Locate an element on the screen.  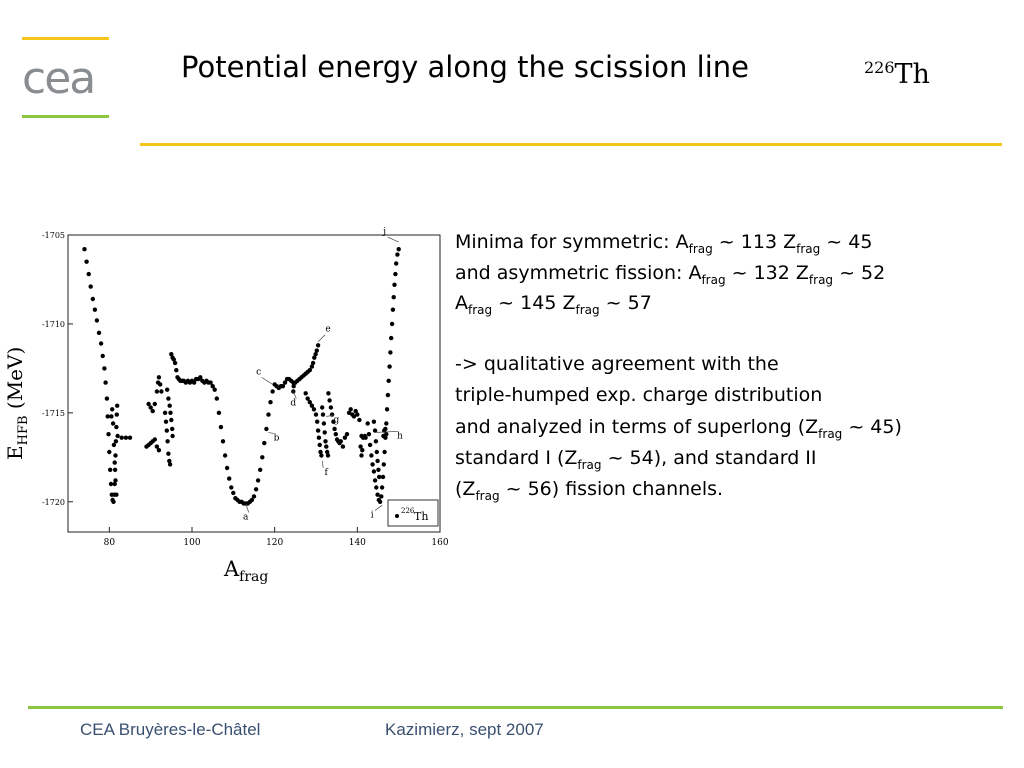
x-tick-label: 100 is located at coordinates (191, 543).